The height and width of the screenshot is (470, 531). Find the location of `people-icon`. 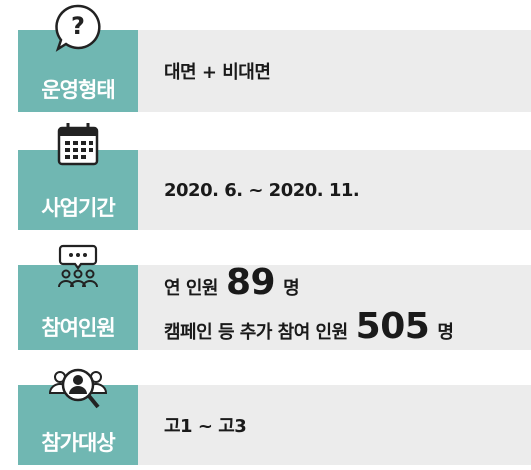

people-icon is located at coordinates (78, 266).